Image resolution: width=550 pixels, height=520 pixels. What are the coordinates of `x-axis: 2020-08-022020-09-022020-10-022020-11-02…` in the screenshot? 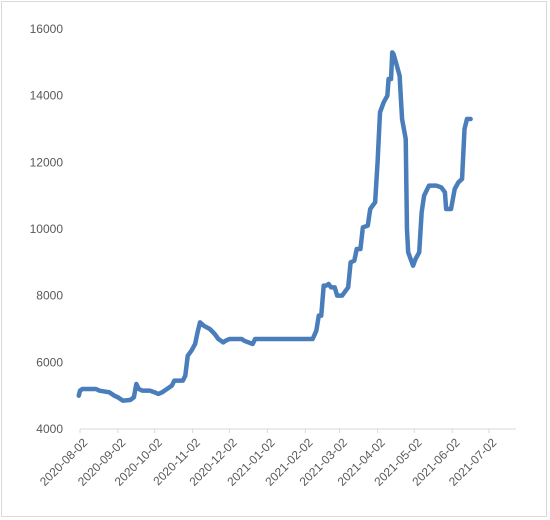 It's located at (268, 459).